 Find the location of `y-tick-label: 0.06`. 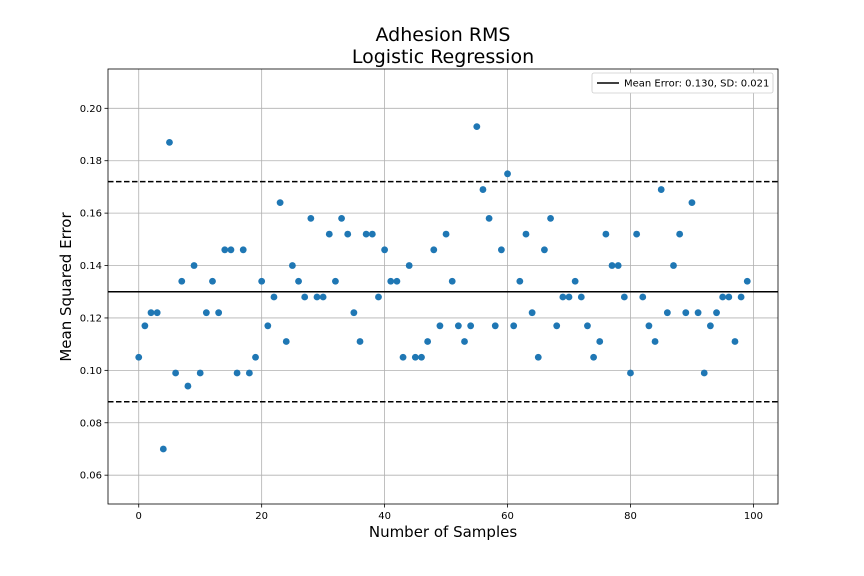

y-tick-label: 0.06 is located at coordinates (91, 476).